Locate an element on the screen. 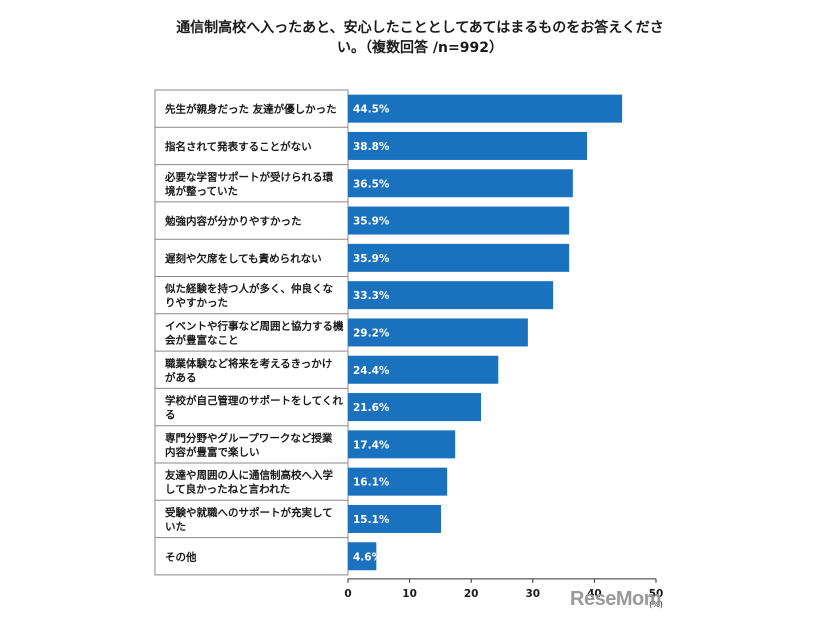  category-label-line: 学校が自己管理のサポートをしてくれ is located at coordinates (254, 400).